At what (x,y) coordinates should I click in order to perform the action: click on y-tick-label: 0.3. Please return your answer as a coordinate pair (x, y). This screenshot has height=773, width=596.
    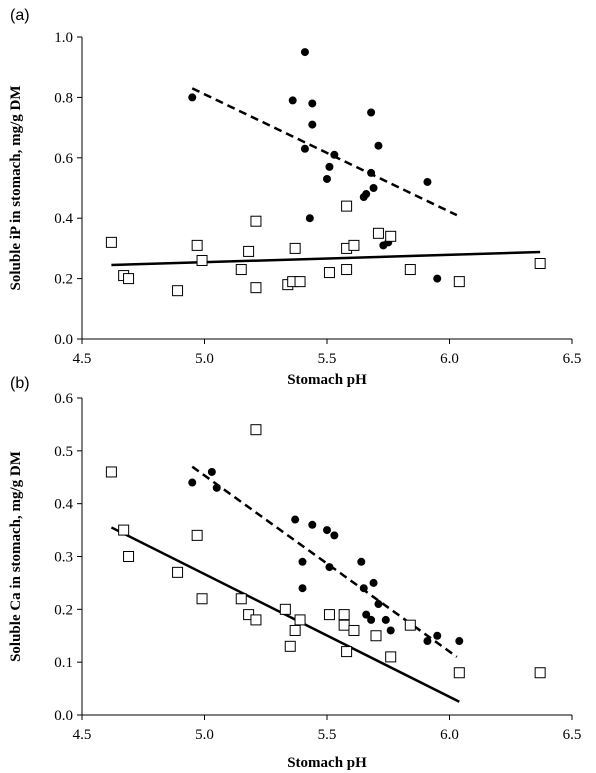
    Looking at the image, I should click on (63, 558).